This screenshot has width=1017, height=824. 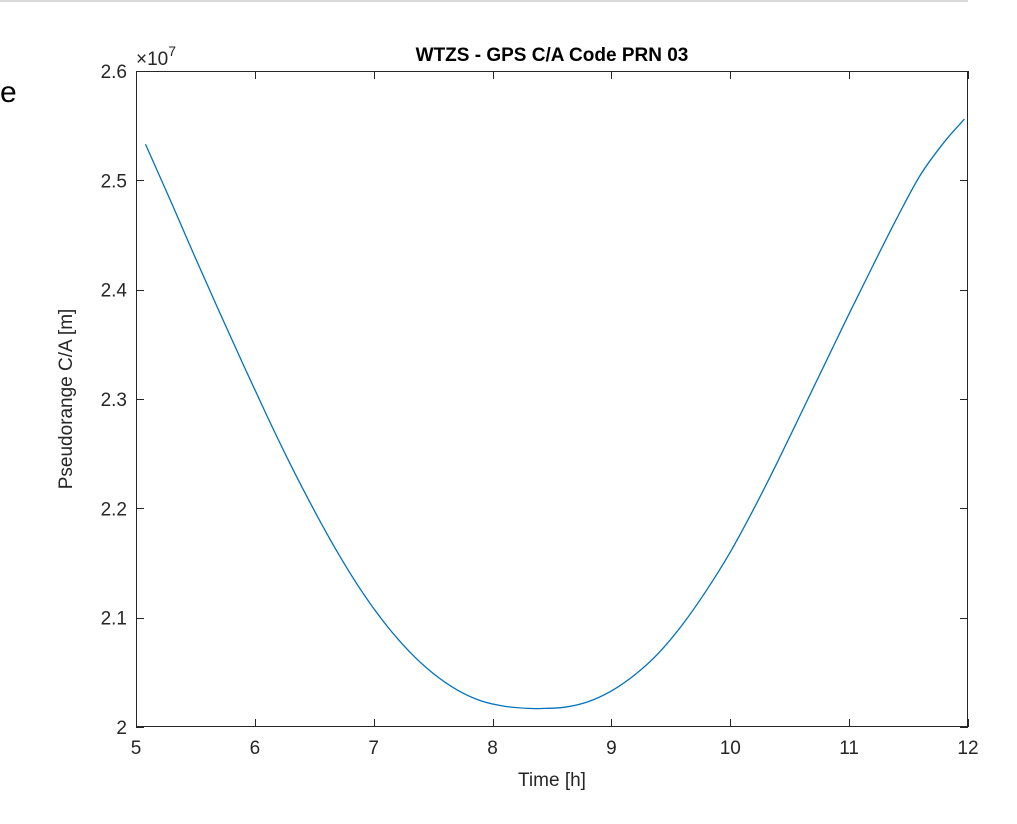 I want to click on y-tick-label: 2.1, so click(x=114, y=619).